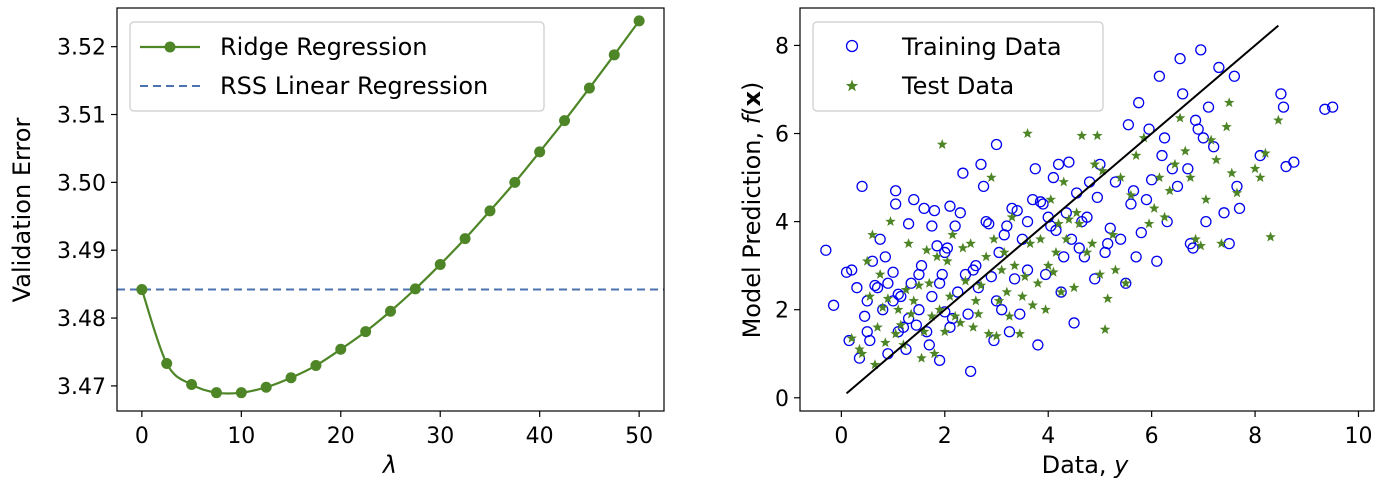  I want to click on right-x-tick-label: 4, so click(1048, 436).